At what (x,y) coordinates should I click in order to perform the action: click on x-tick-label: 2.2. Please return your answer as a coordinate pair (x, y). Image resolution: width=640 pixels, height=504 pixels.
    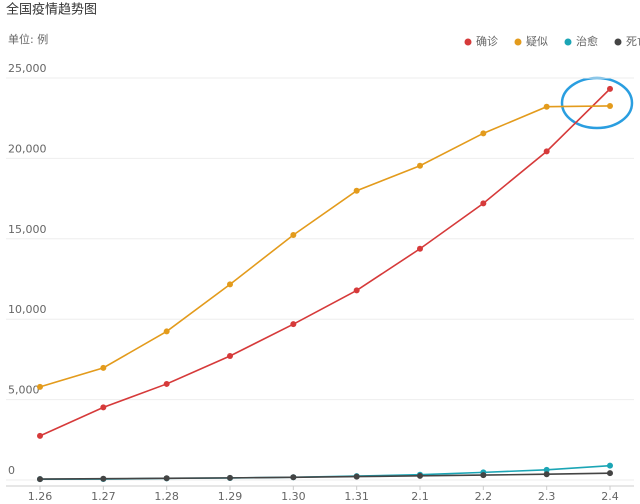
    Looking at the image, I should click on (484, 496).